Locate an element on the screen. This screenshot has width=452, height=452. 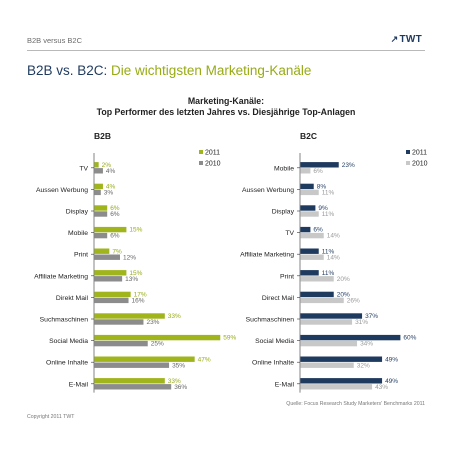
b2c-category-label: Suchmaschinen is located at coordinates (270, 320).